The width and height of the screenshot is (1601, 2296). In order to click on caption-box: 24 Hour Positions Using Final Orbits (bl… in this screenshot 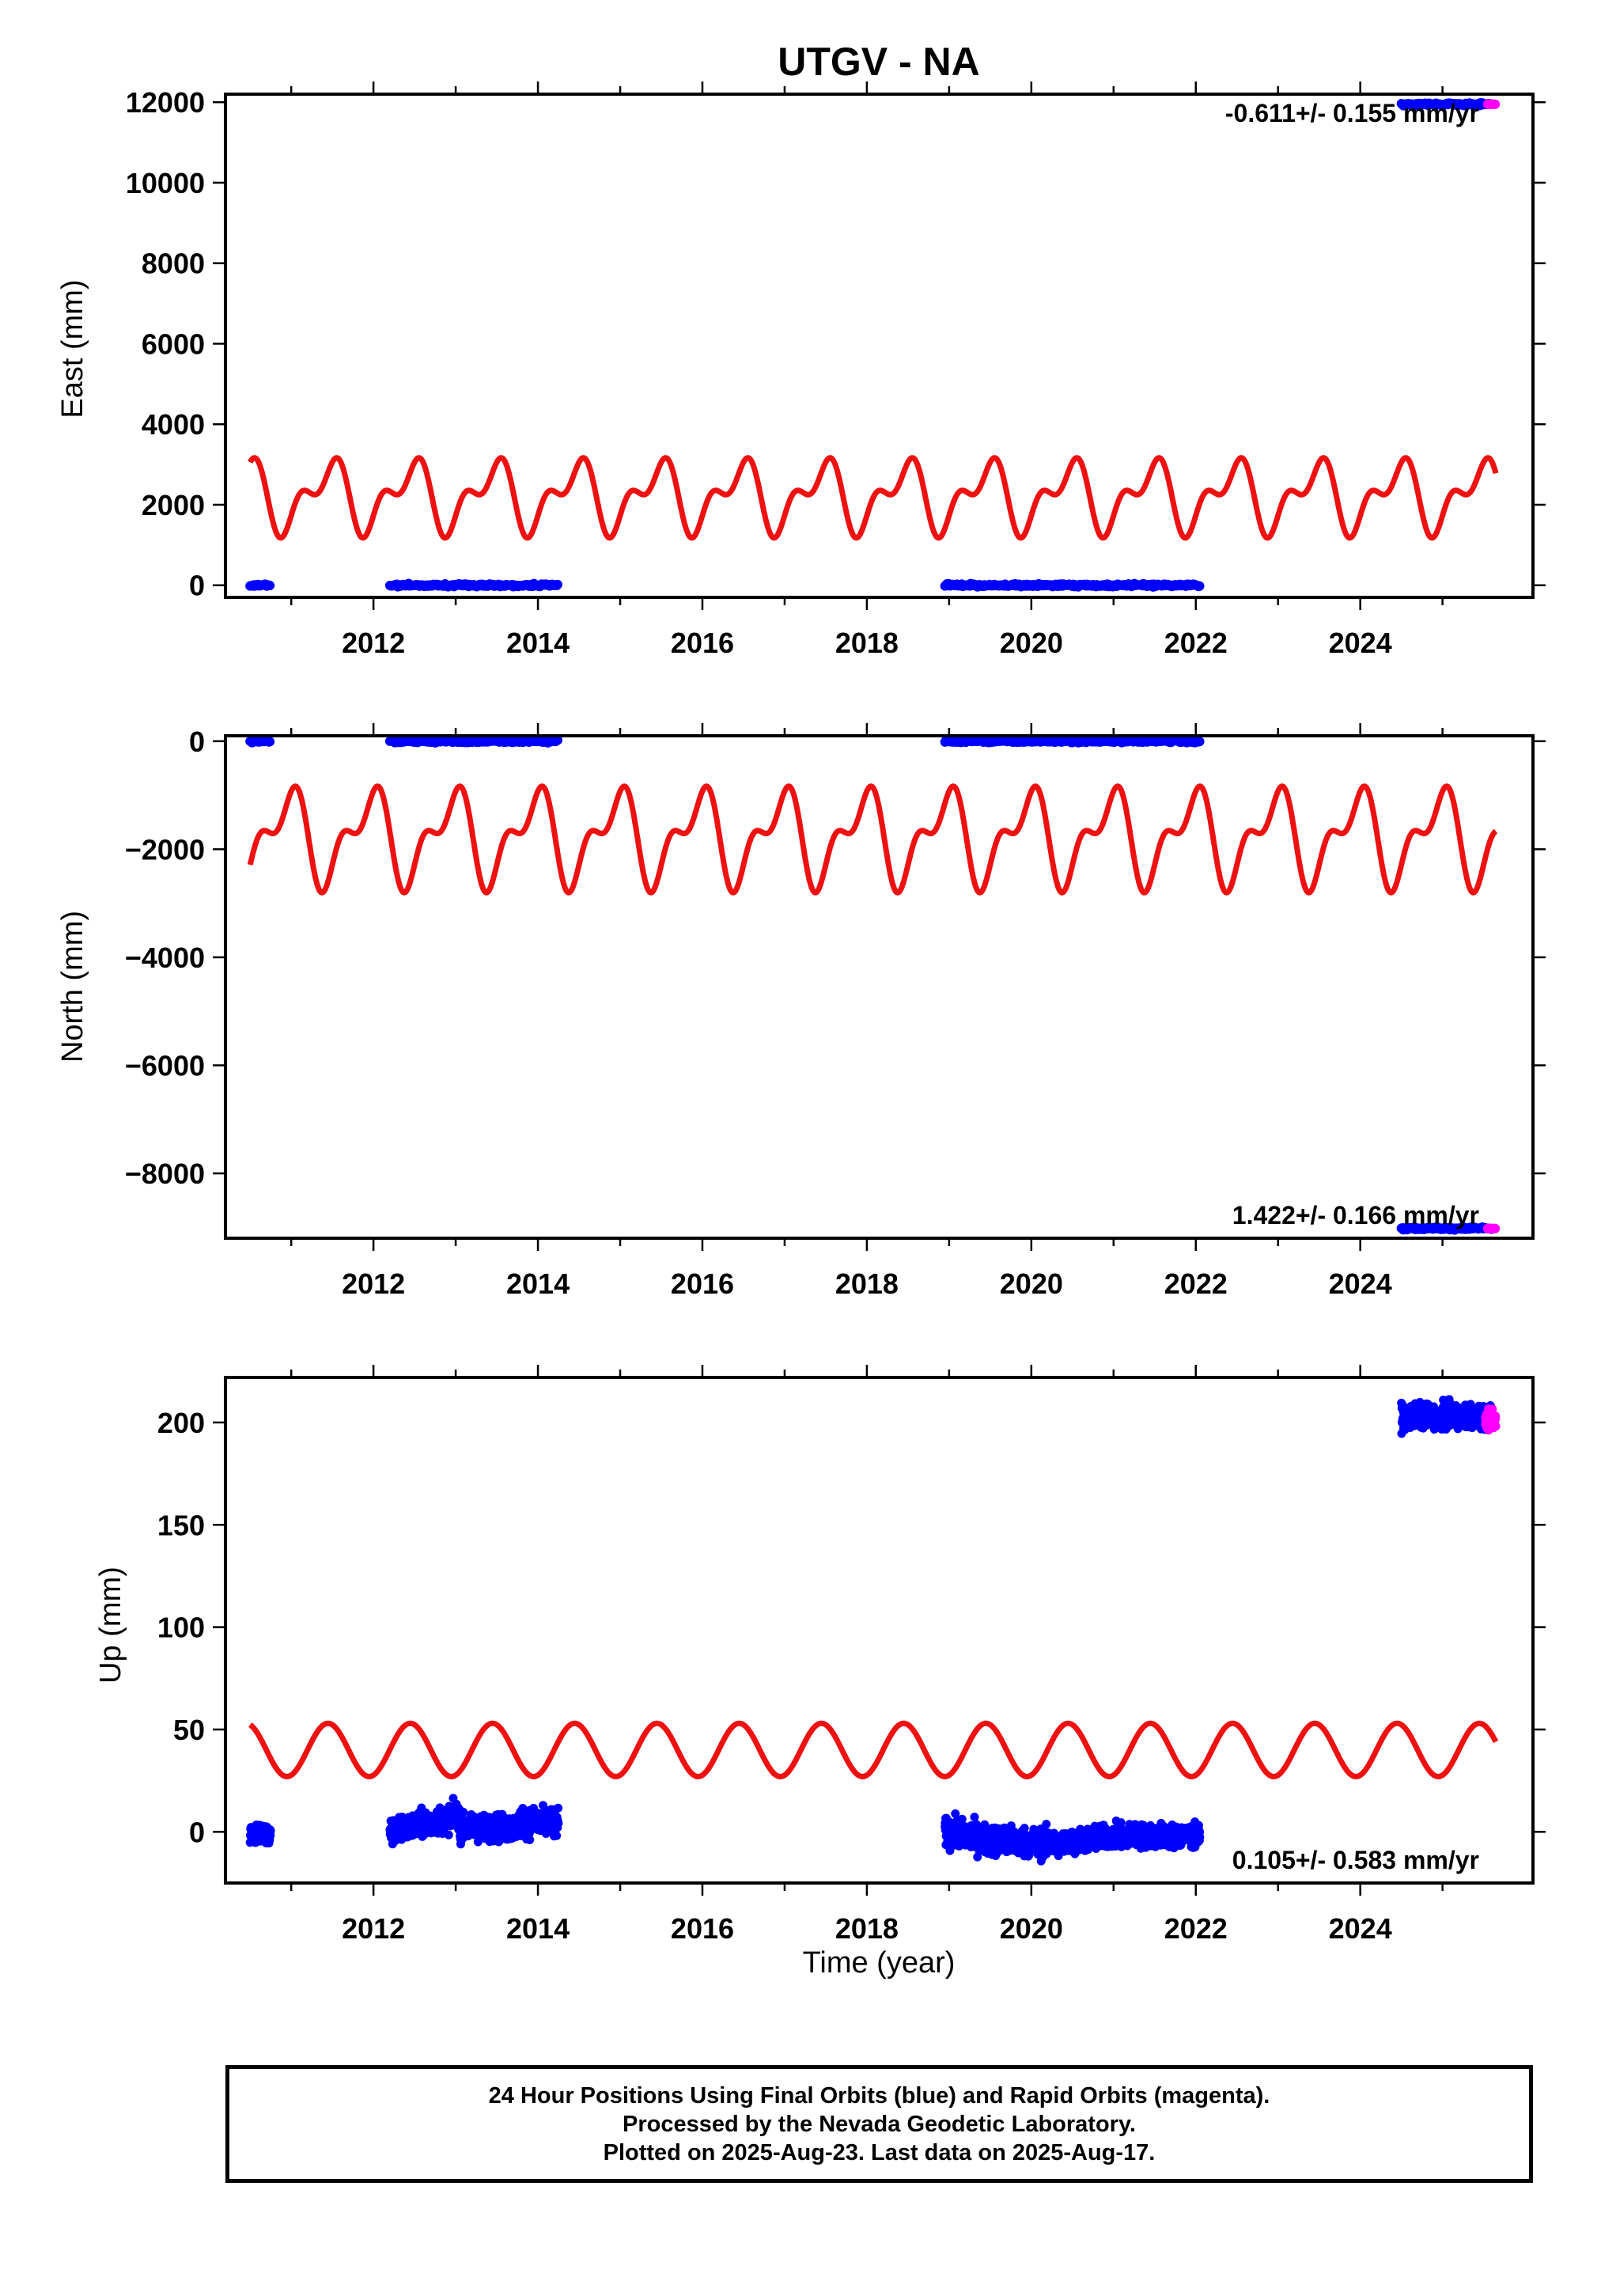, I will do `click(879, 2124)`.